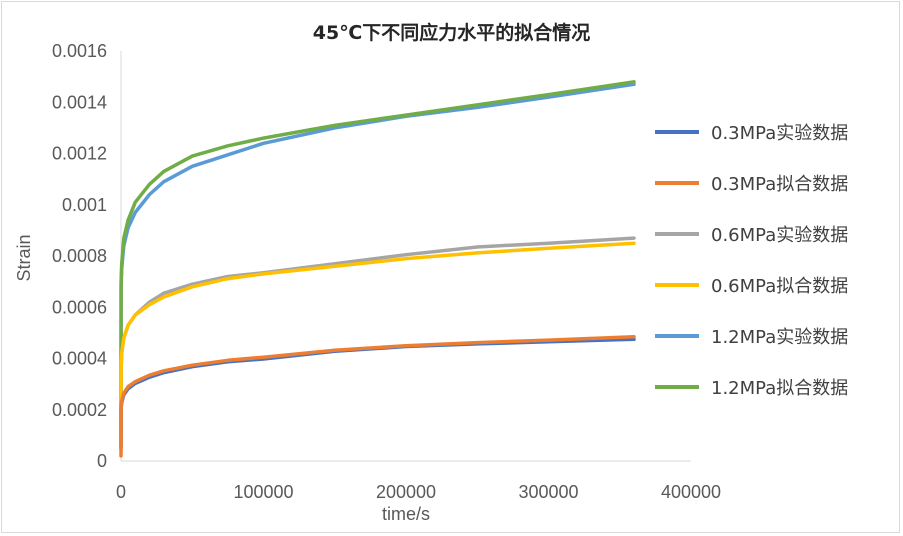 This screenshot has height=536, width=903. Describe the element at coordinates (84, 205) in the screenshot. I see `y-tick-label: 0.001` at that location.